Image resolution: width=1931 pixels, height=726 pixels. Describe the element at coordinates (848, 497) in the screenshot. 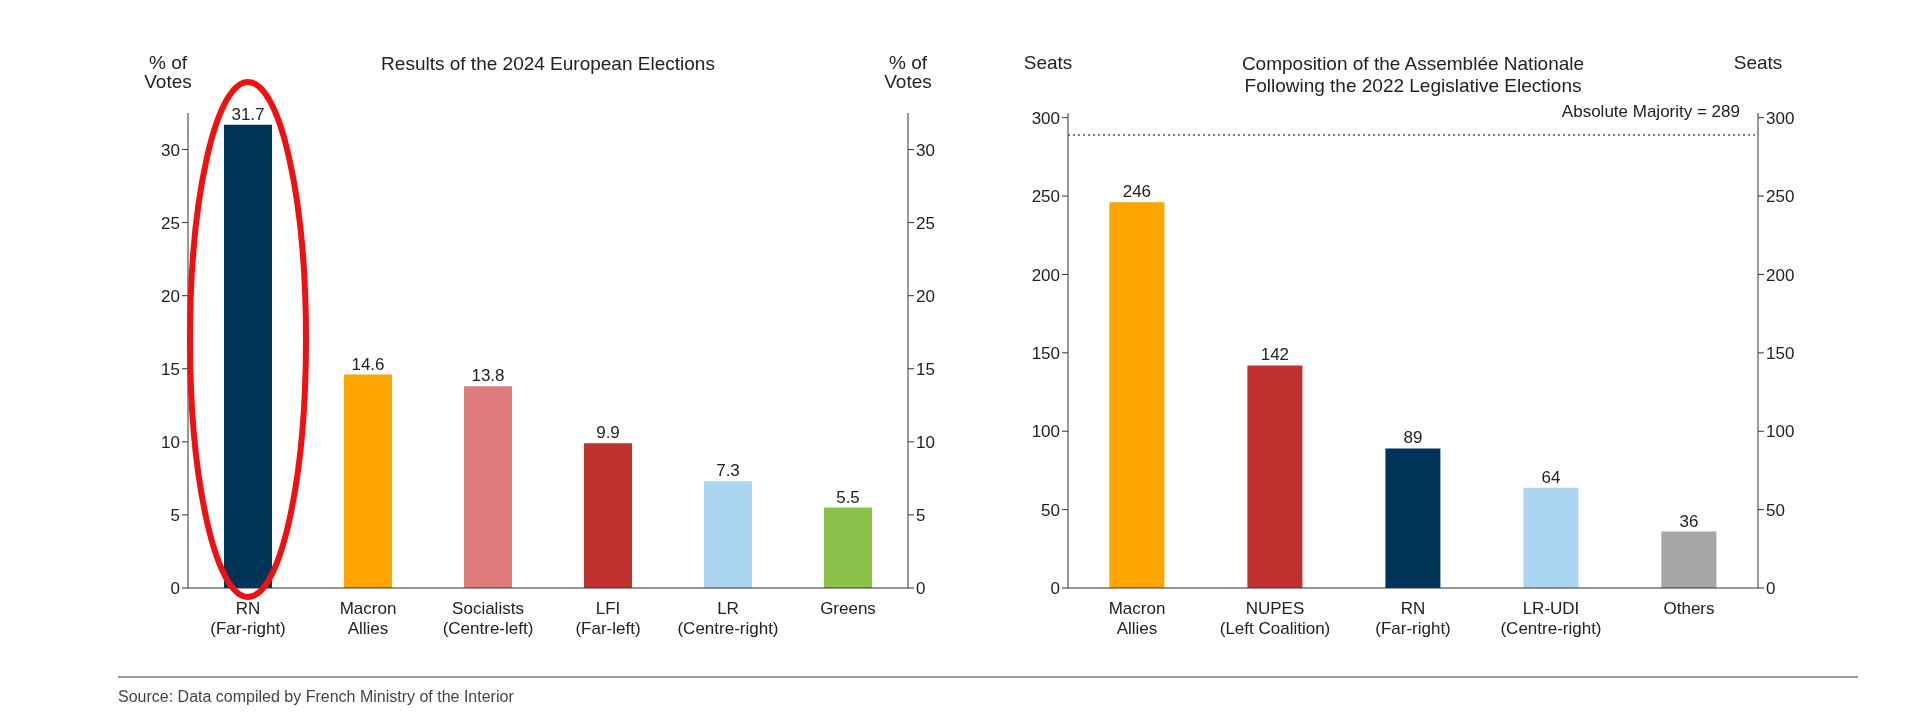

I see `data-label: 5.5` at that location.